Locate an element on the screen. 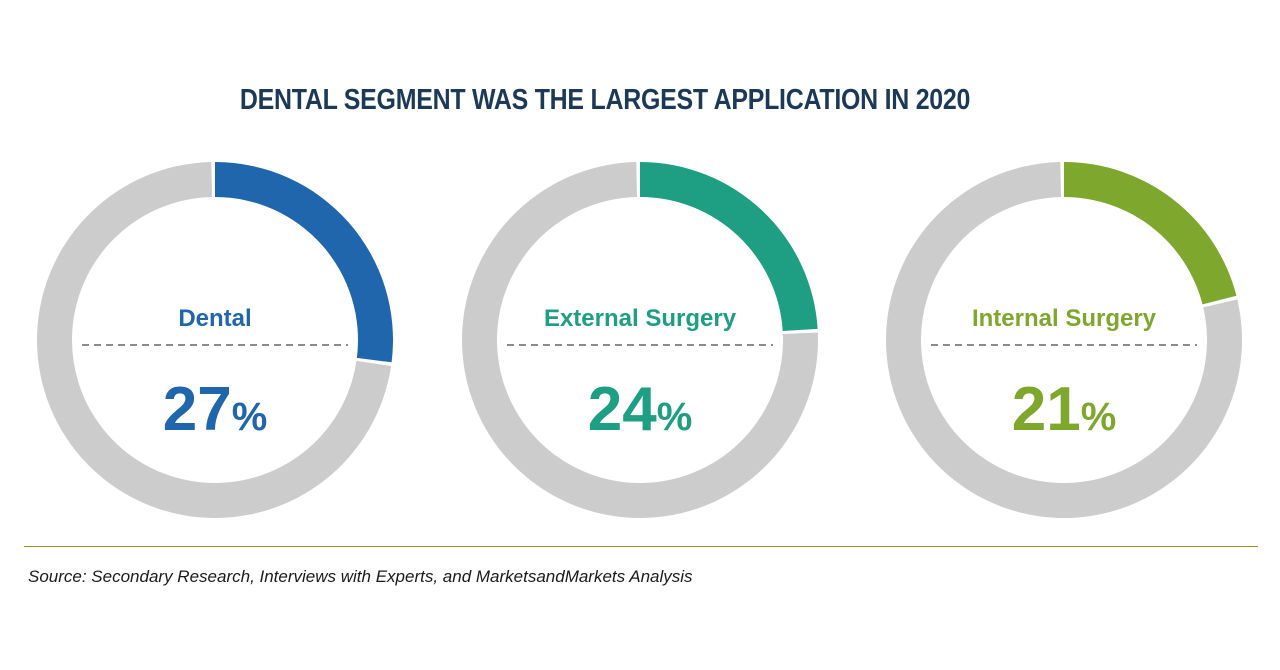  footer-divider is located at coordinates (641, 546).